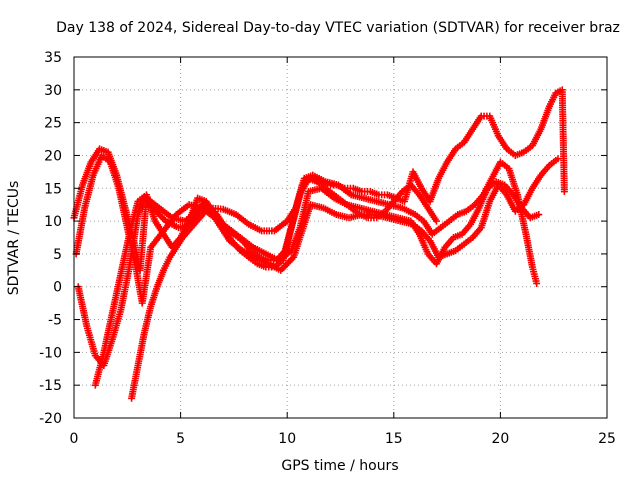 The image size is (640, 480). I want to click on x-tick-label: 15, so click(394, 439).